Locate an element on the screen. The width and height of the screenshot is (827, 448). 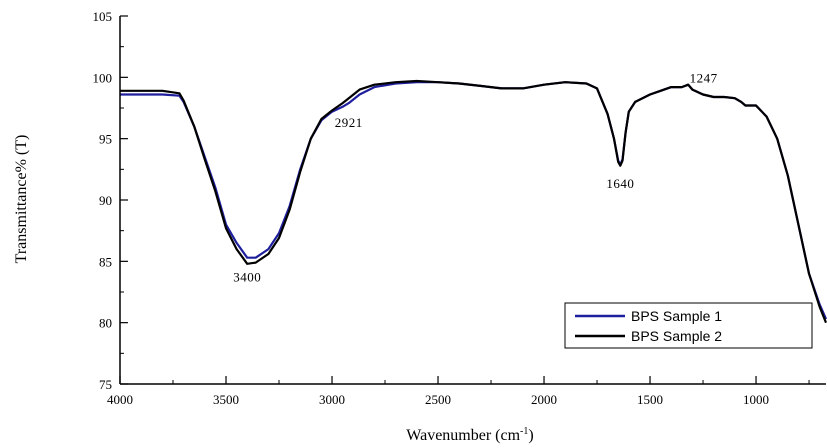
peak-label-1640: 1640 is located at coordinates (620, 183).